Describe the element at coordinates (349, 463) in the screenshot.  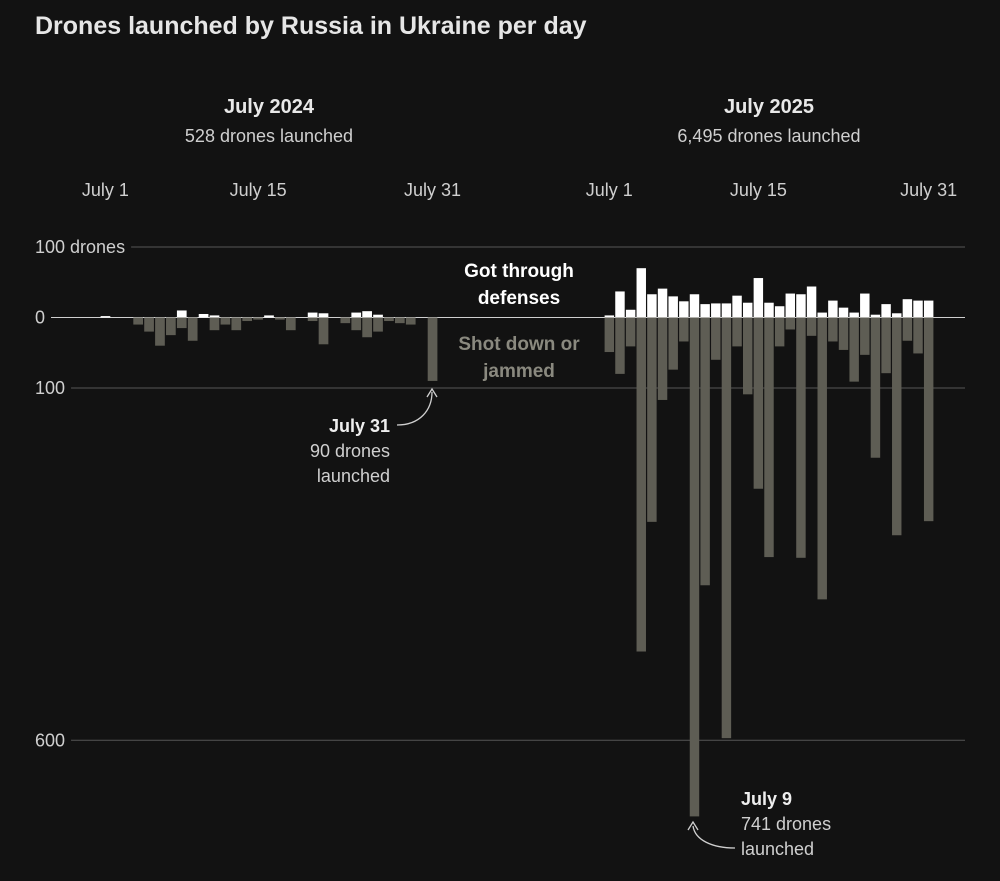
I see `annotation-text: 90 drones launched` at that location.